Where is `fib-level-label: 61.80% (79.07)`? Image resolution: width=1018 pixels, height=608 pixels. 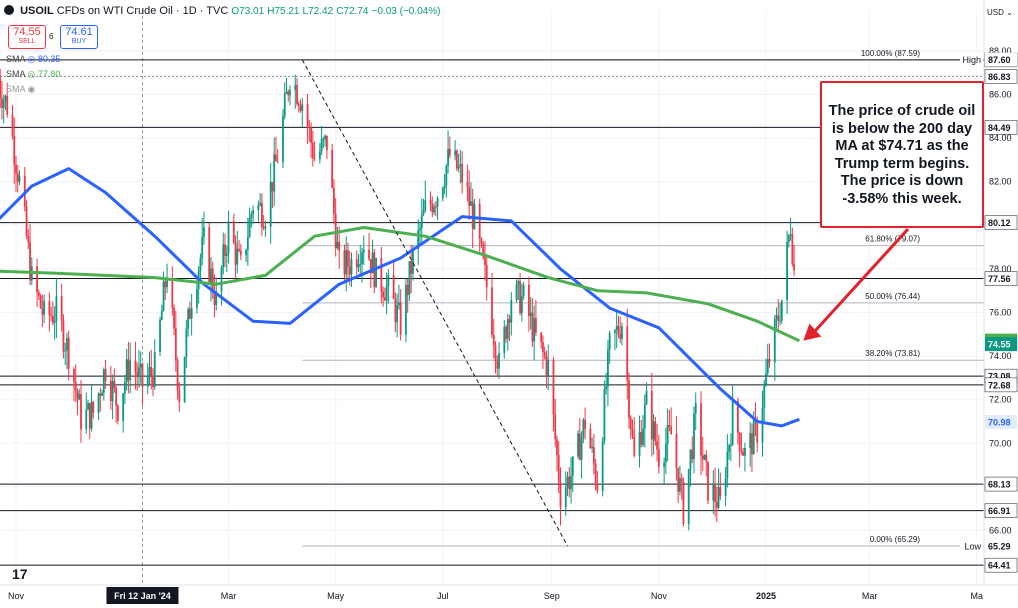 fib-level-label: 61.80% (79.07) is located at coordinates (892, 239).